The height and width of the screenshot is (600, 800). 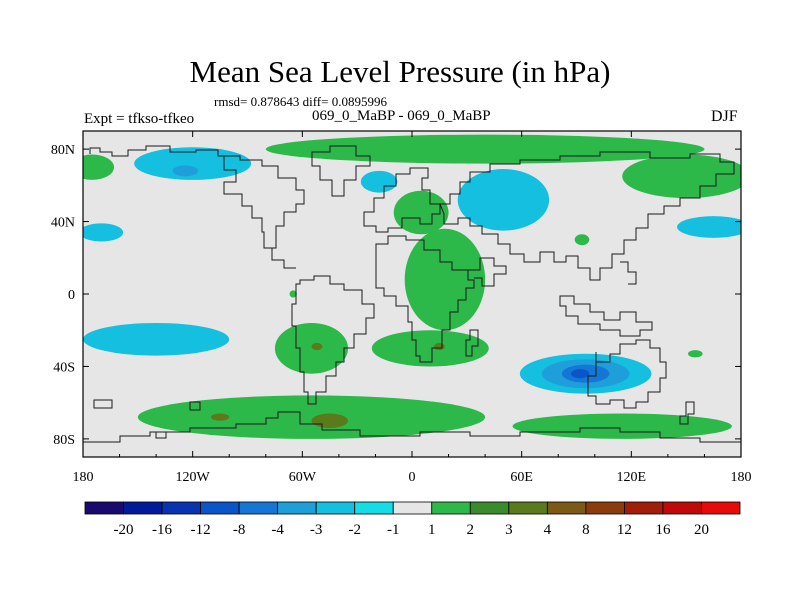 I want to click on region-africa-high, so click(x=445, y=279).